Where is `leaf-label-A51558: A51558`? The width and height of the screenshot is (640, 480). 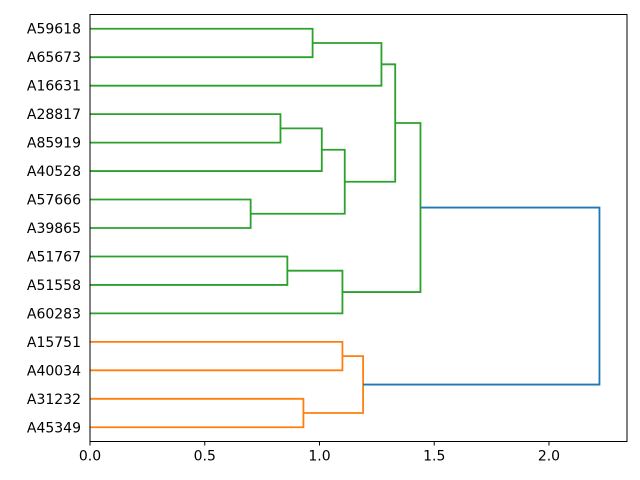 leaf-label-A51558: A51558 is located at coordinates (54, 286).